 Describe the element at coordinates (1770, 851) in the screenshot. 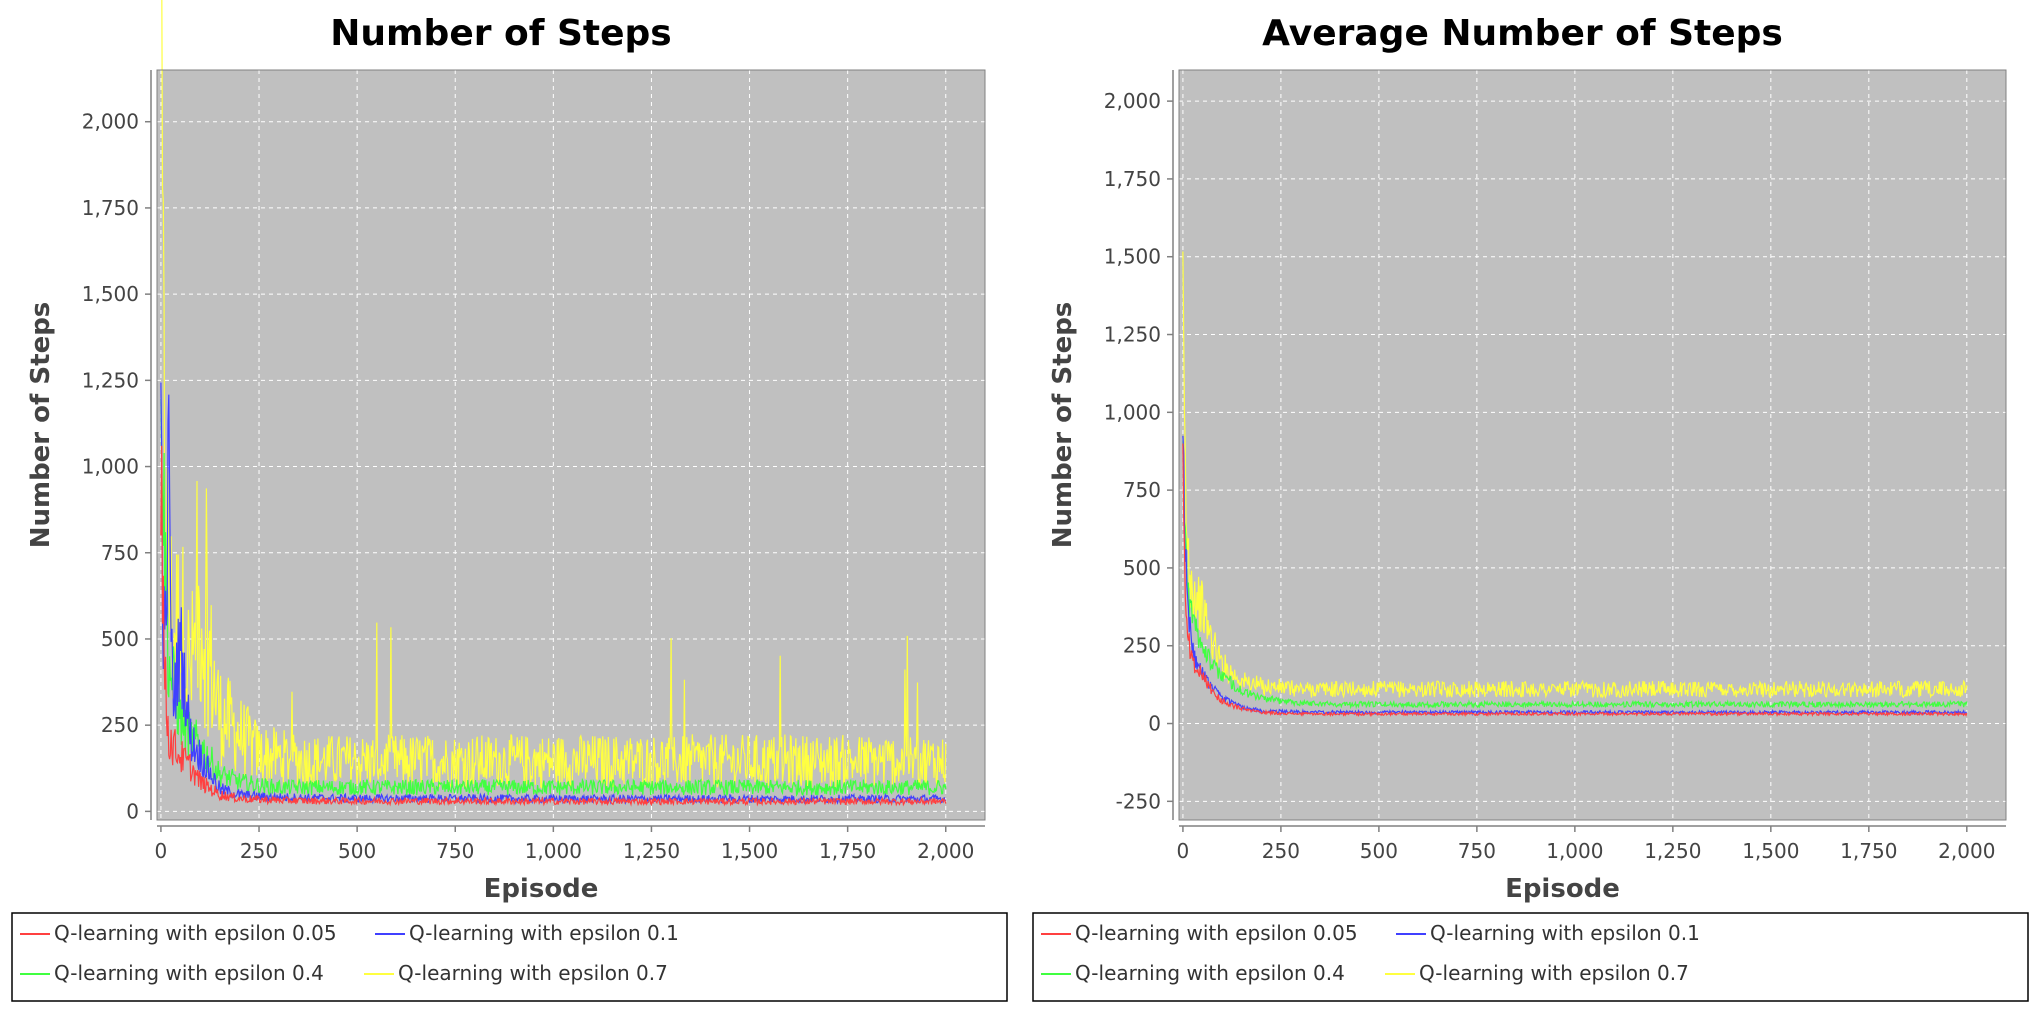

I see `chart1-x-tick-label: 1,500` at that location.